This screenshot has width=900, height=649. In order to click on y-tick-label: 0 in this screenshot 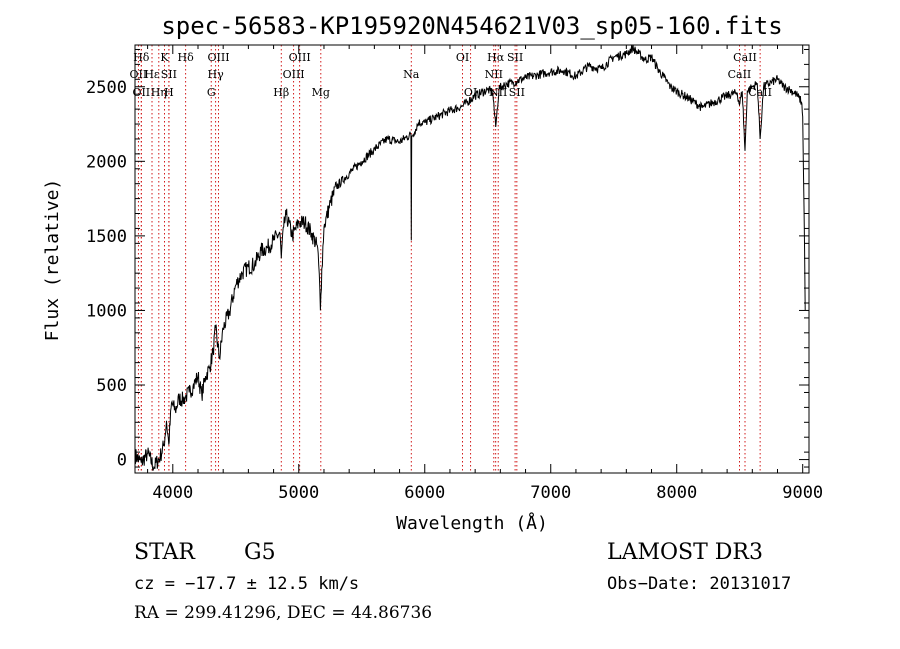, I will do `click(122, 461)`.